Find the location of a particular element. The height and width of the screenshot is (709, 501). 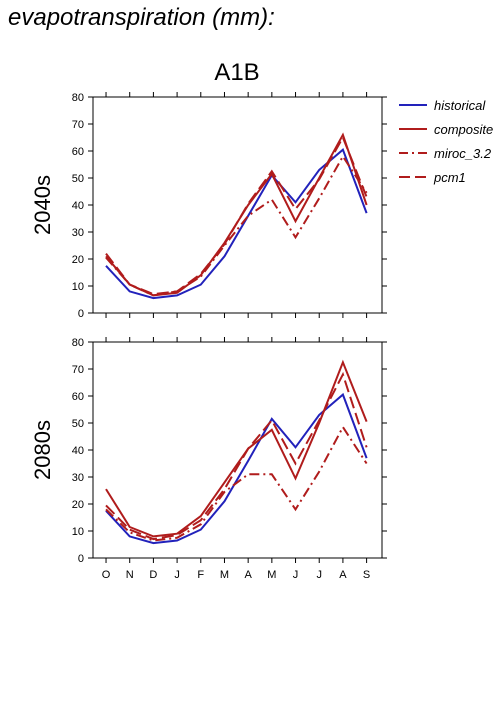

scenario-label: A1B is located at coordinates (236, 72).